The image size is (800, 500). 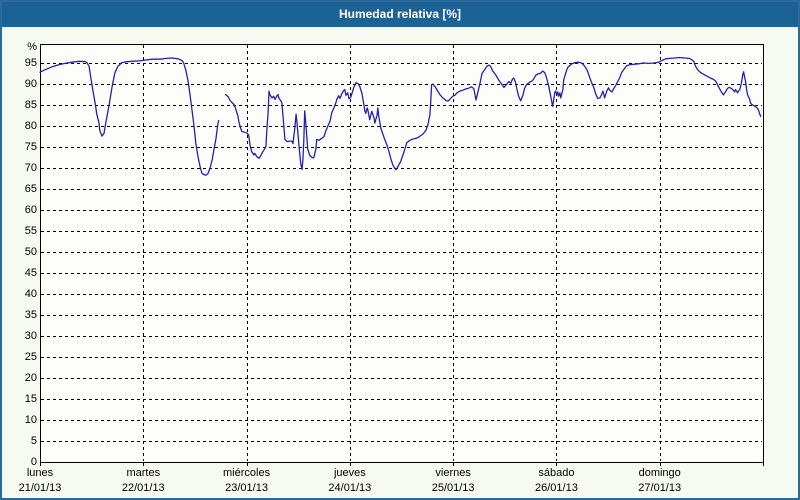 I want to click on x-axis-day-date: 27/01/13, so click(x=660, y=488).